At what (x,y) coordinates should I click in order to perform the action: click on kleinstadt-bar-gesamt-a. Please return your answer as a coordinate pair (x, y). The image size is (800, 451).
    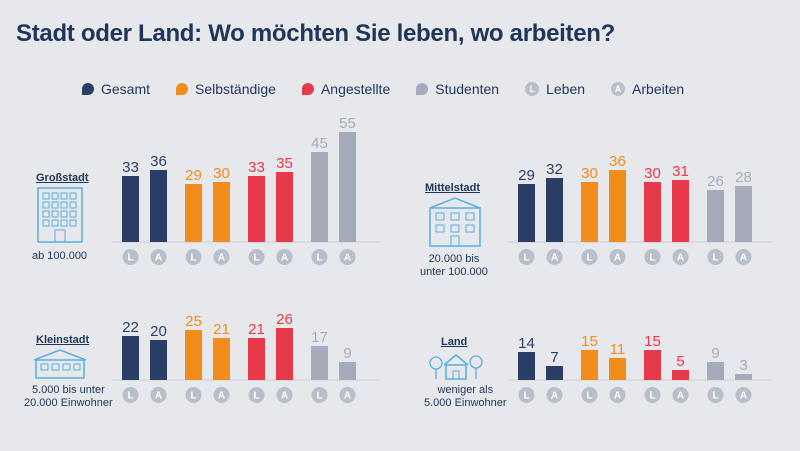
    Looking at the image, I should click on (158, 360).